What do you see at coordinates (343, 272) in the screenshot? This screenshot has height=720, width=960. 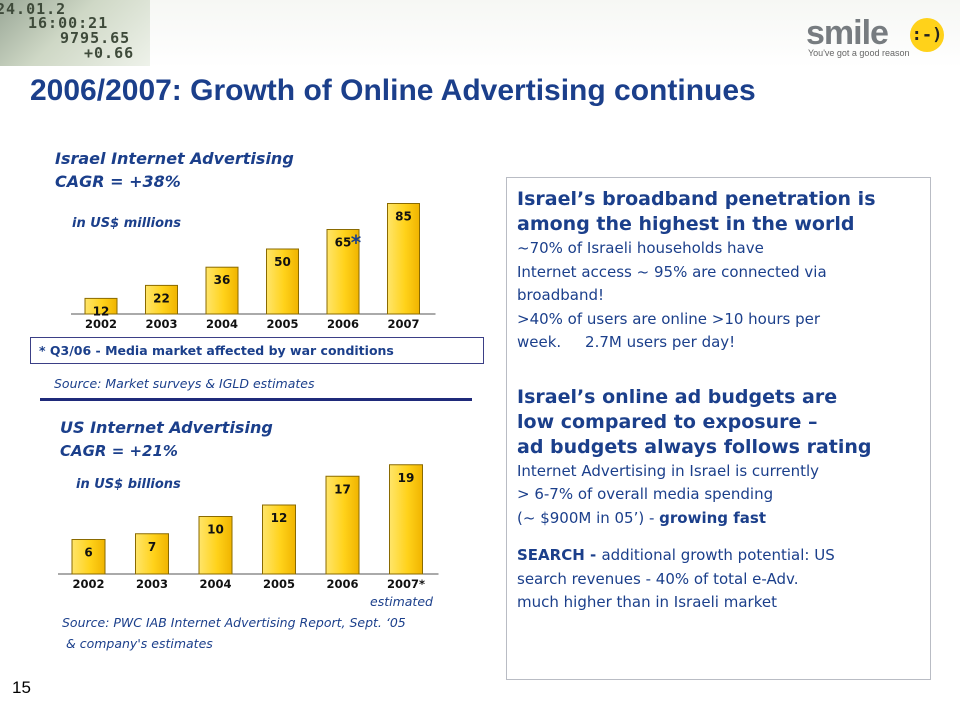 I see `israel-bar-2006` at bounding box center [343, 272].